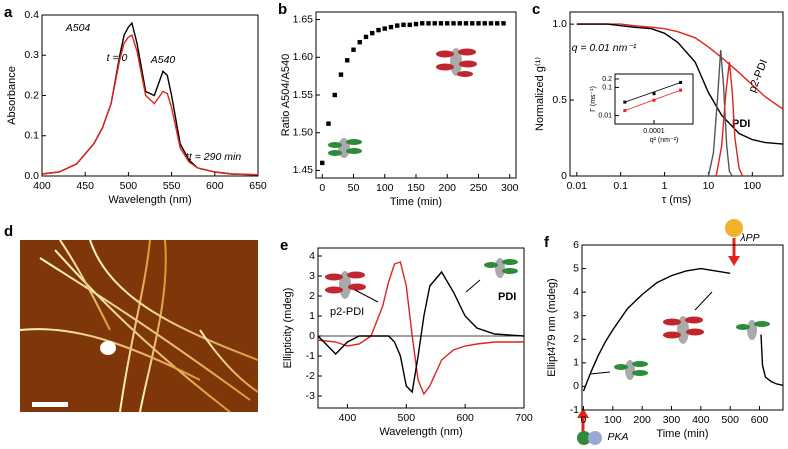 The height and width of the screenshot is (449, 788). I want to click on y-axis-label: Absorbance, so click(12, 95).